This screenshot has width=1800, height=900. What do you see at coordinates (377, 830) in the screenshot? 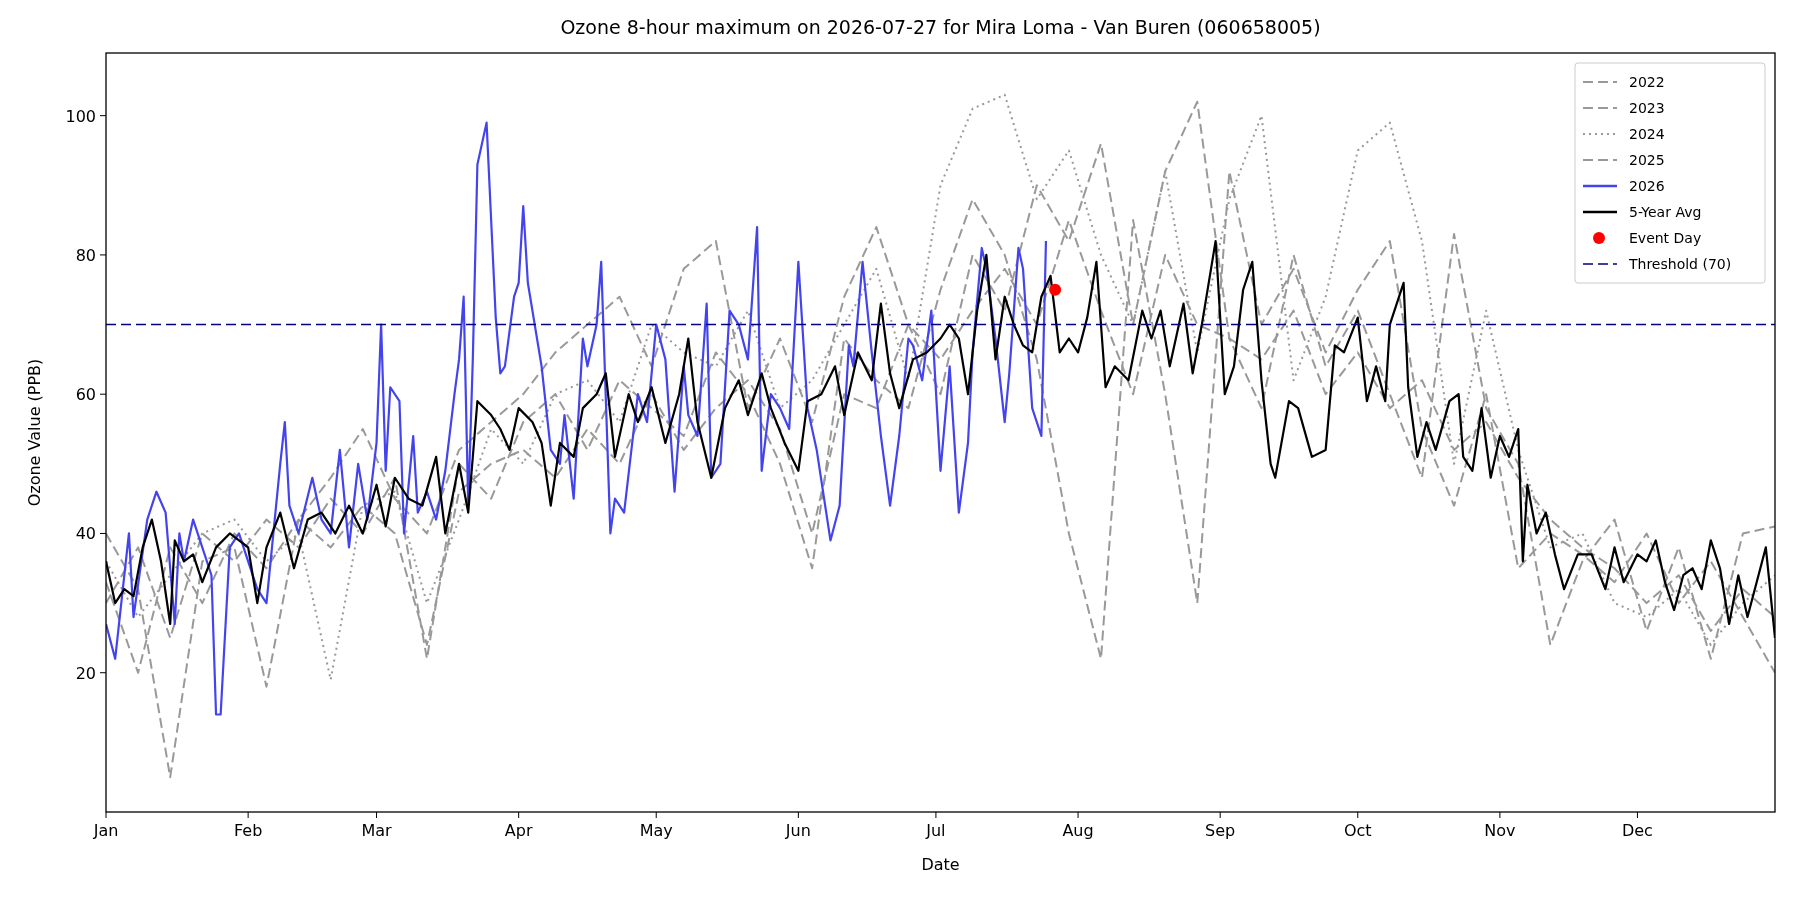
I see `x-tick-label: Mar` at bounding box center [377, 830].